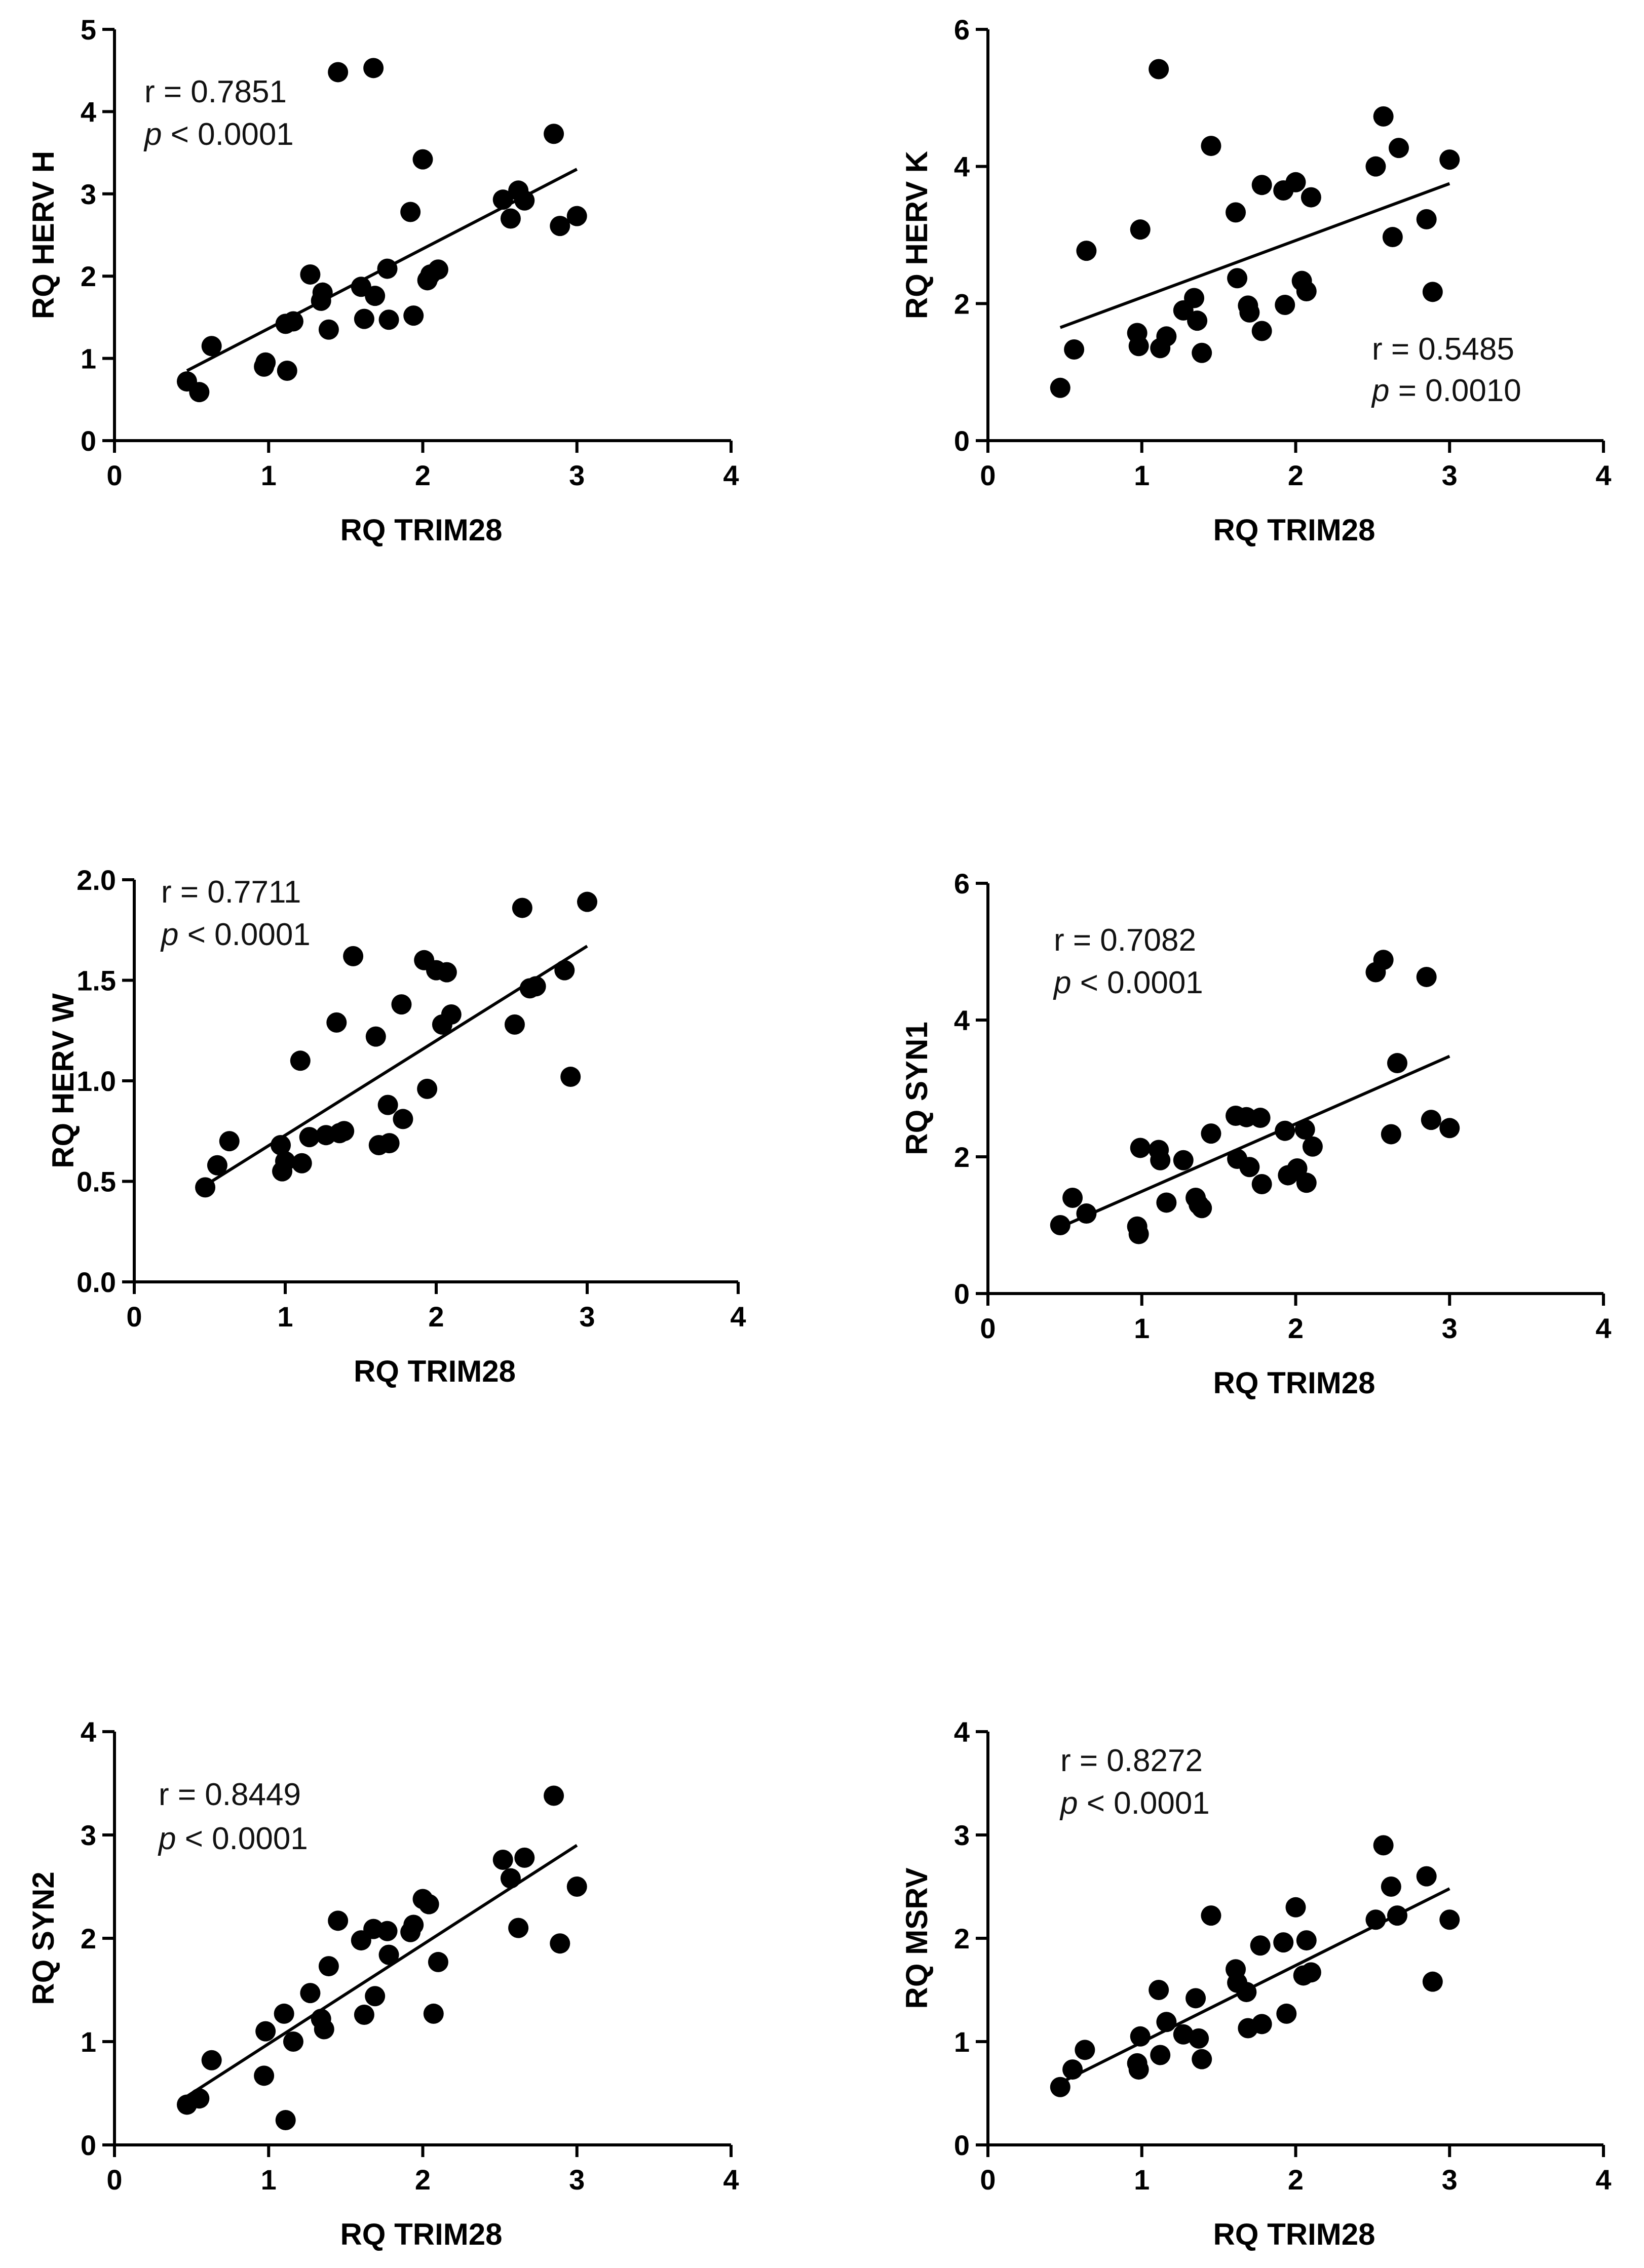 The width and height of the screenshot is (1644, 2268). I want to click on y-tick-label: 1, so click(88, 2042).